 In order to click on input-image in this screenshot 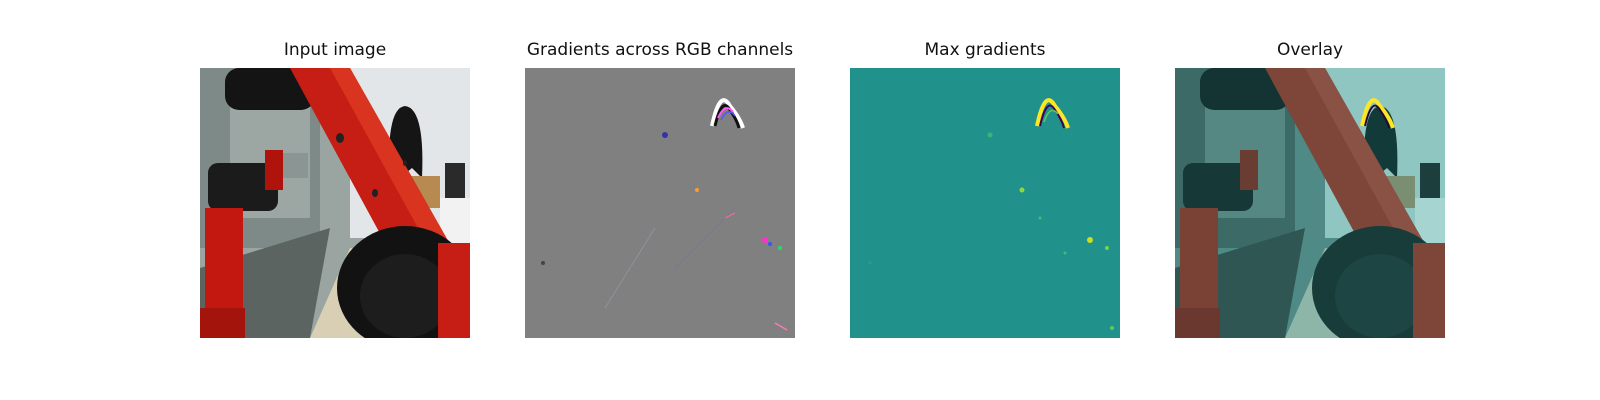, I will do `click(335, 203)`.